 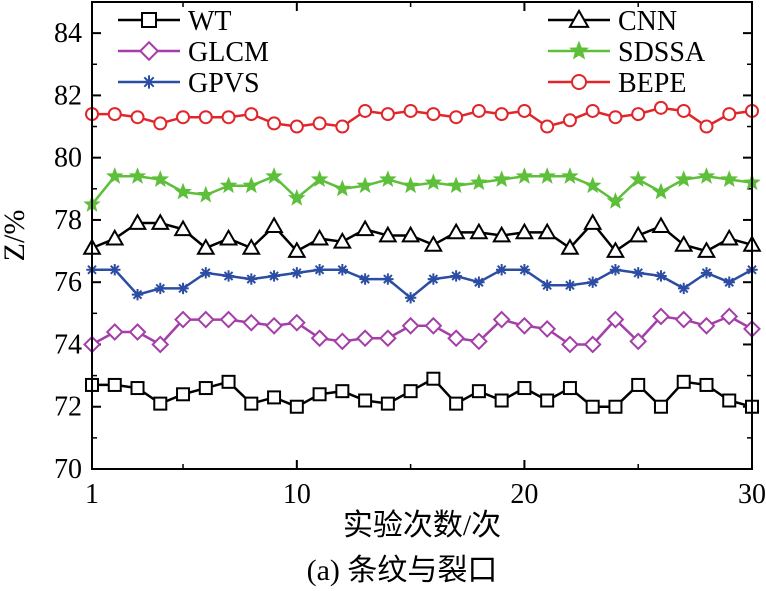 What do you see at coordinates (422, 525) in the screenshot?
I see `x-axis-label: 实验次数/次` at bounding box center [422, 525].